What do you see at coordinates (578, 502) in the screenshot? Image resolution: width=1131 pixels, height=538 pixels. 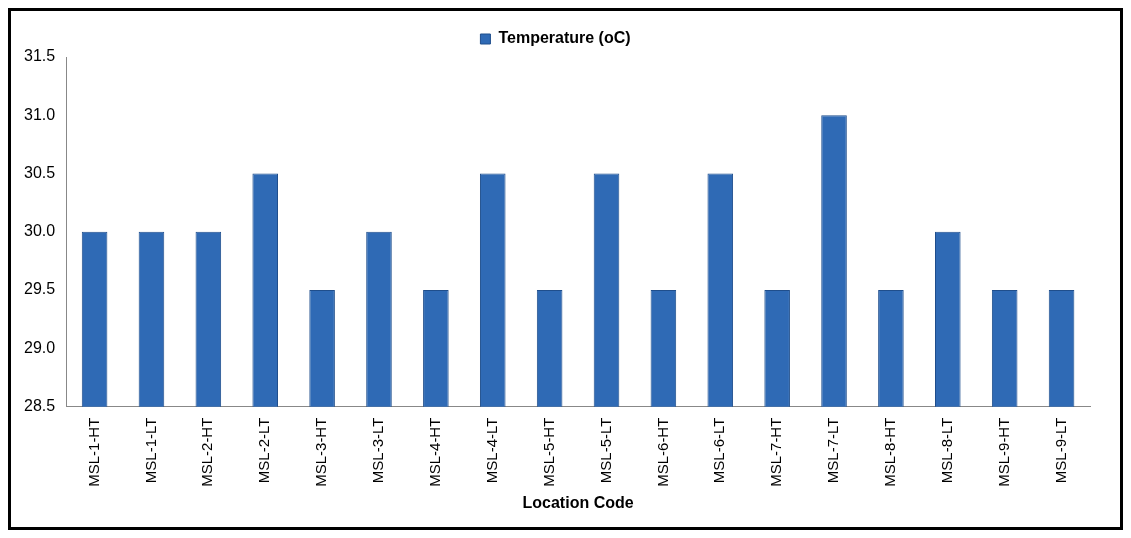 I see `x-axis-title: Location Code` at bounding box center [578, 502].